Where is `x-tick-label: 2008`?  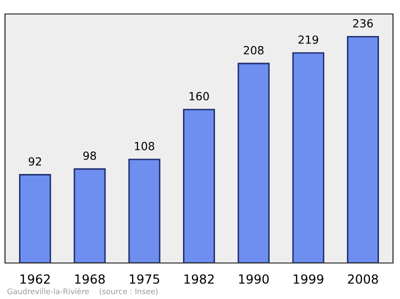
x-tick-label: 2008 is located at coordinates (363, 279).